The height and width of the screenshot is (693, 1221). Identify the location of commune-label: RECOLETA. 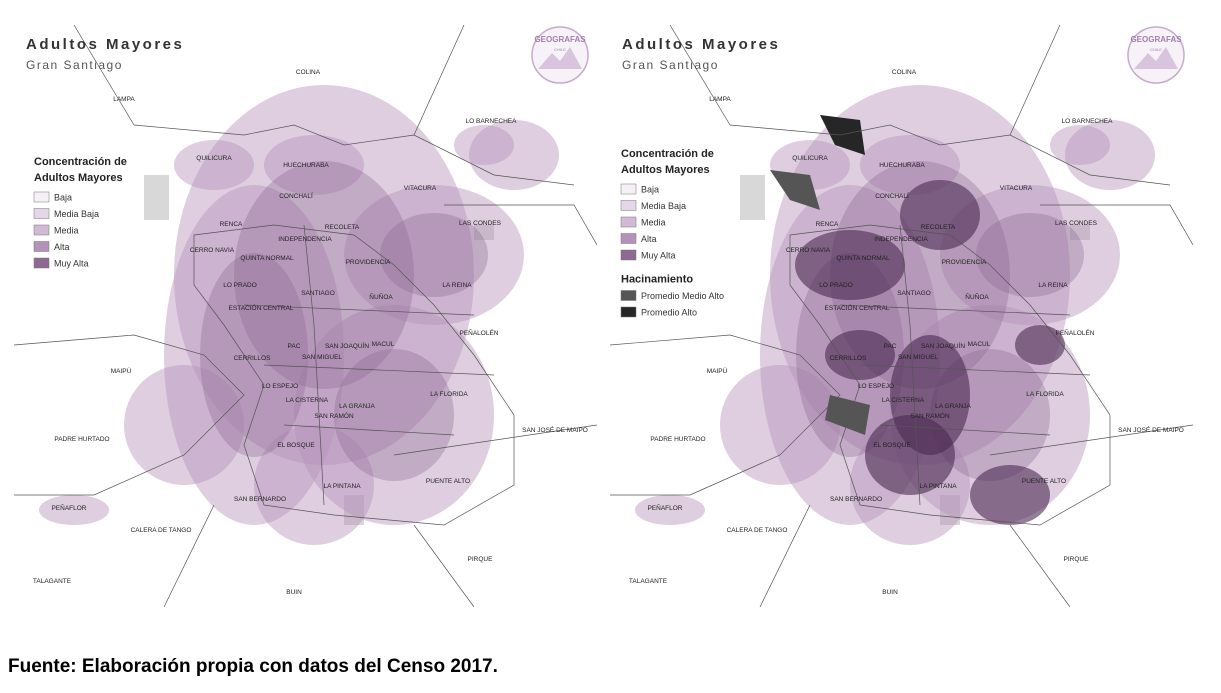
(938, 227).